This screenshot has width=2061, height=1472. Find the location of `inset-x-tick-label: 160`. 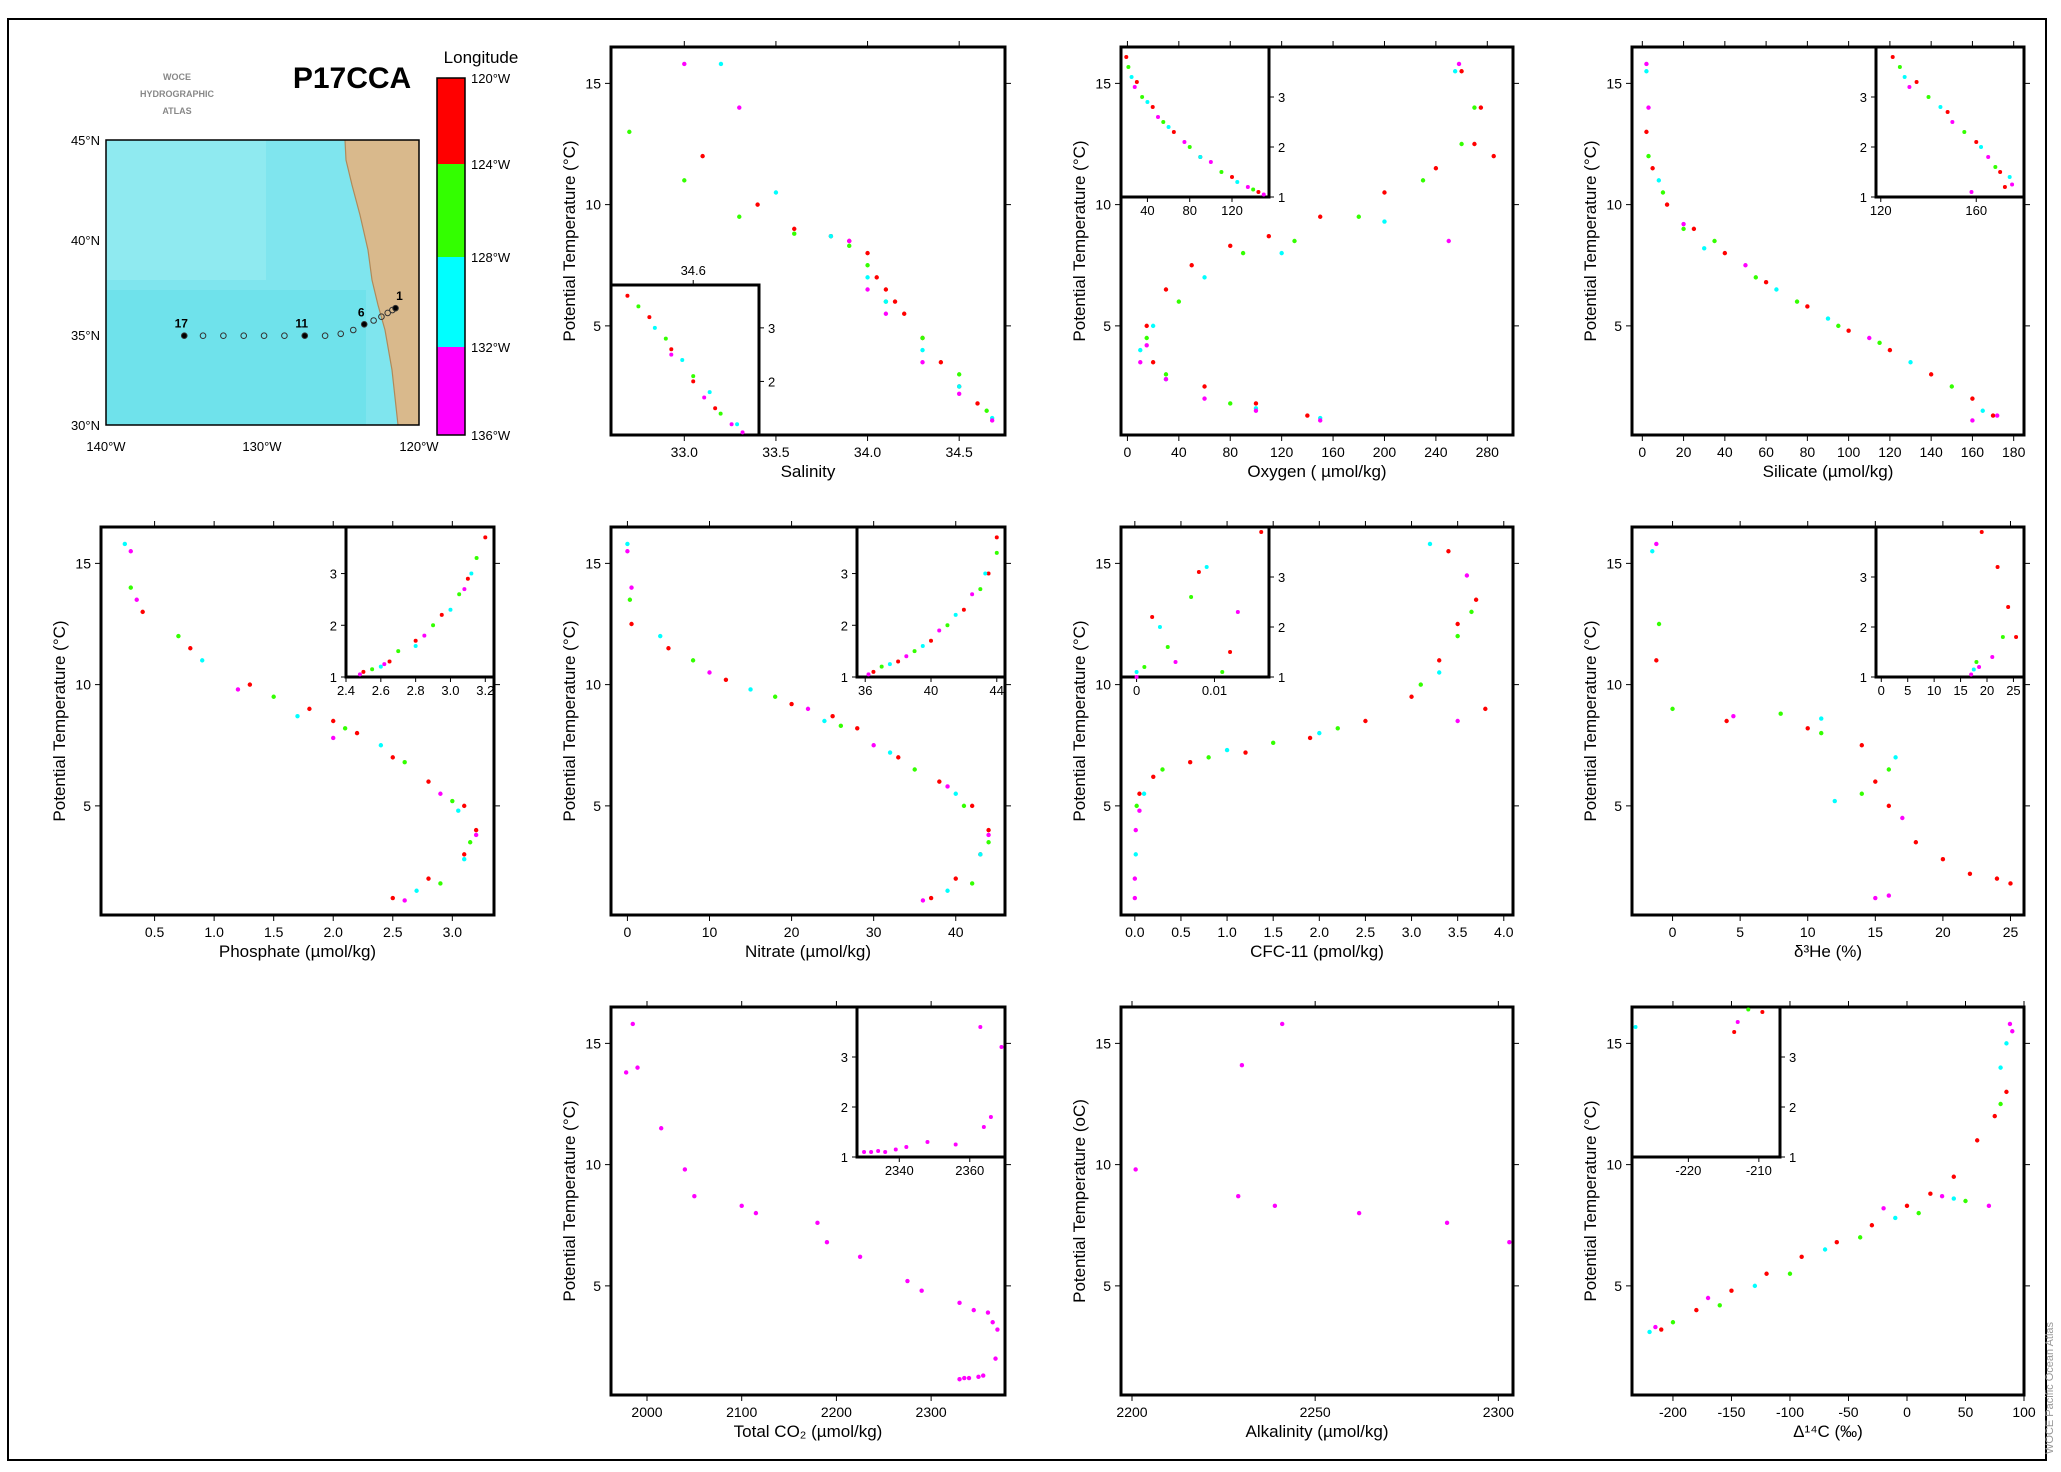

inset-x-tick-label: 160 is located at coordinates (1976, 210).